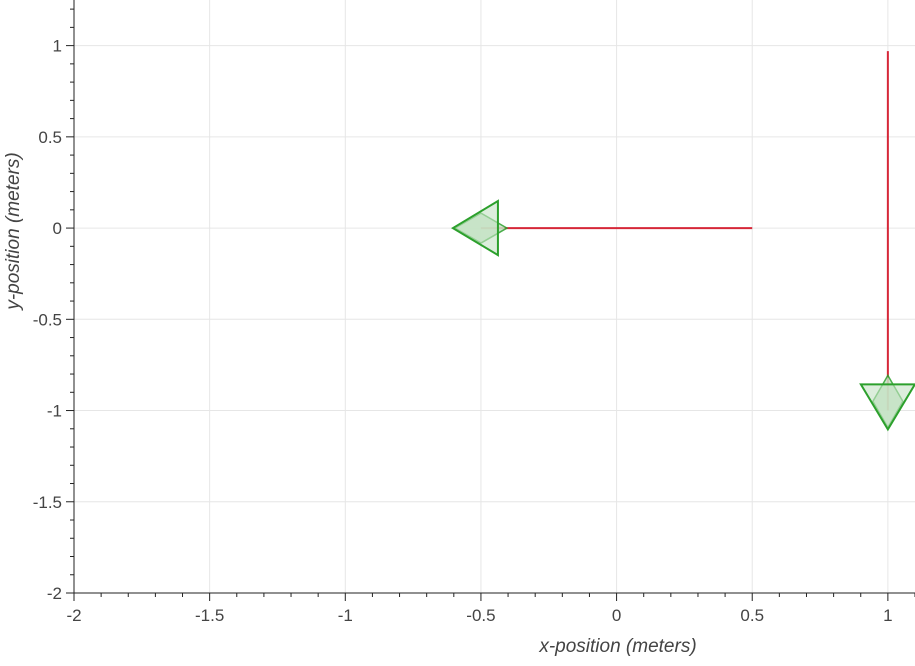 This screenshot has width=915, height=666. I want to click on x-tick-label: 1, so click(887, 615).